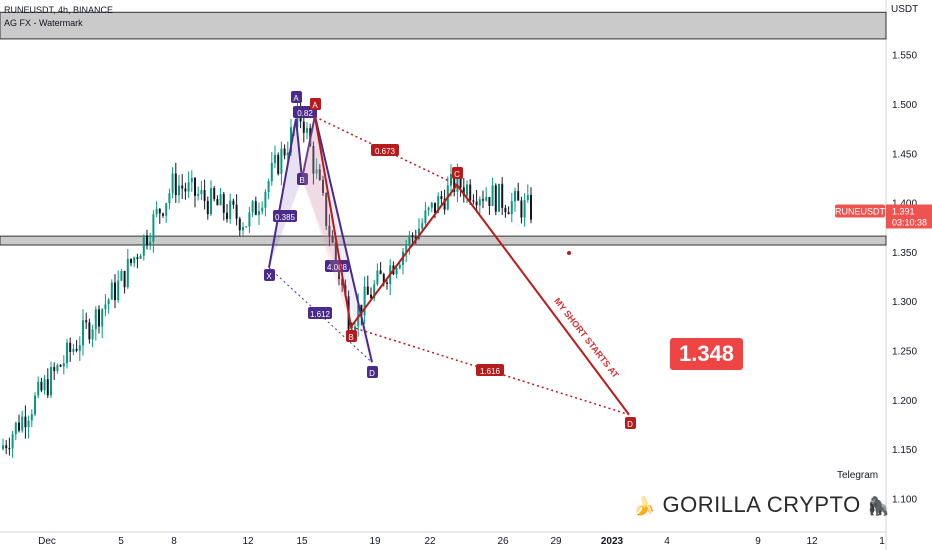  Describe the element at coordinates (904, 204) in the screenshot. I see `price-tick: 1.400` at that location.